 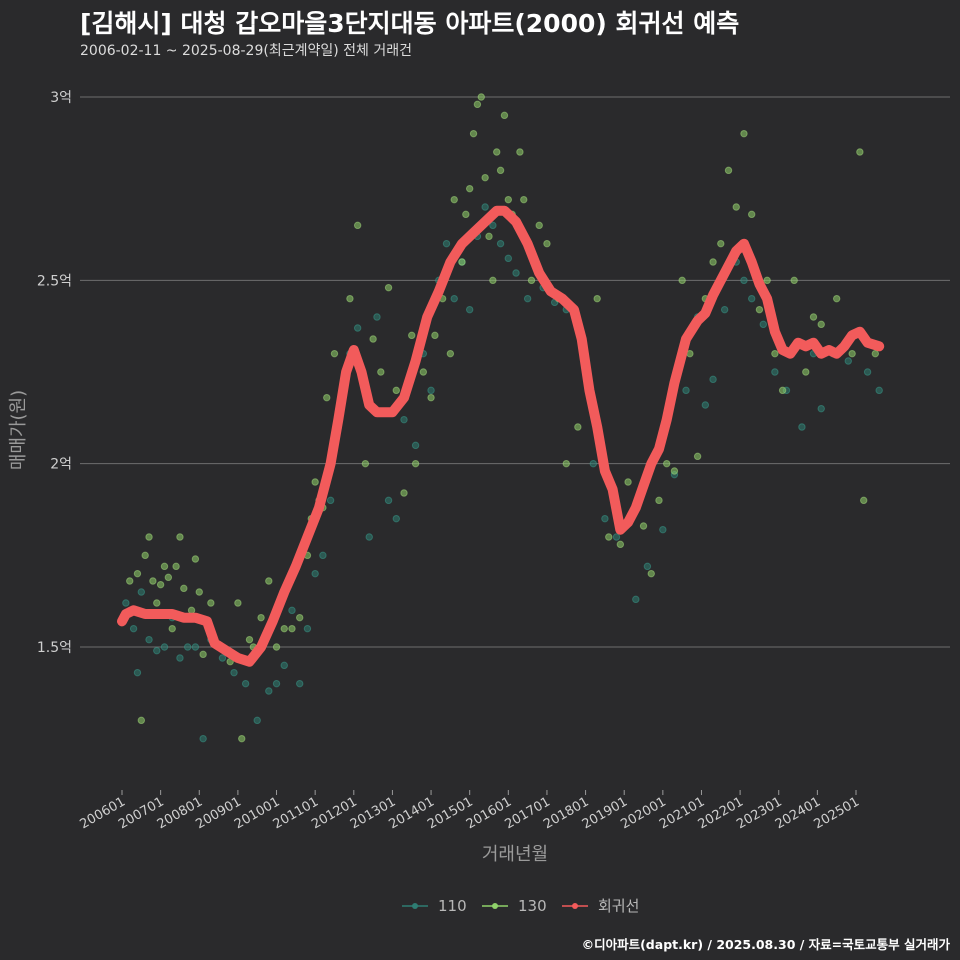 I want to click on y-tick-label: 2억, so click(x=61, y=465).